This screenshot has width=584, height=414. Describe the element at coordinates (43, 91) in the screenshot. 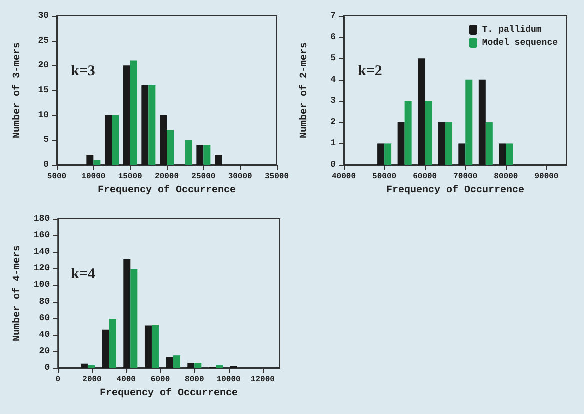

I see `y-tick-label: 15` at that location.